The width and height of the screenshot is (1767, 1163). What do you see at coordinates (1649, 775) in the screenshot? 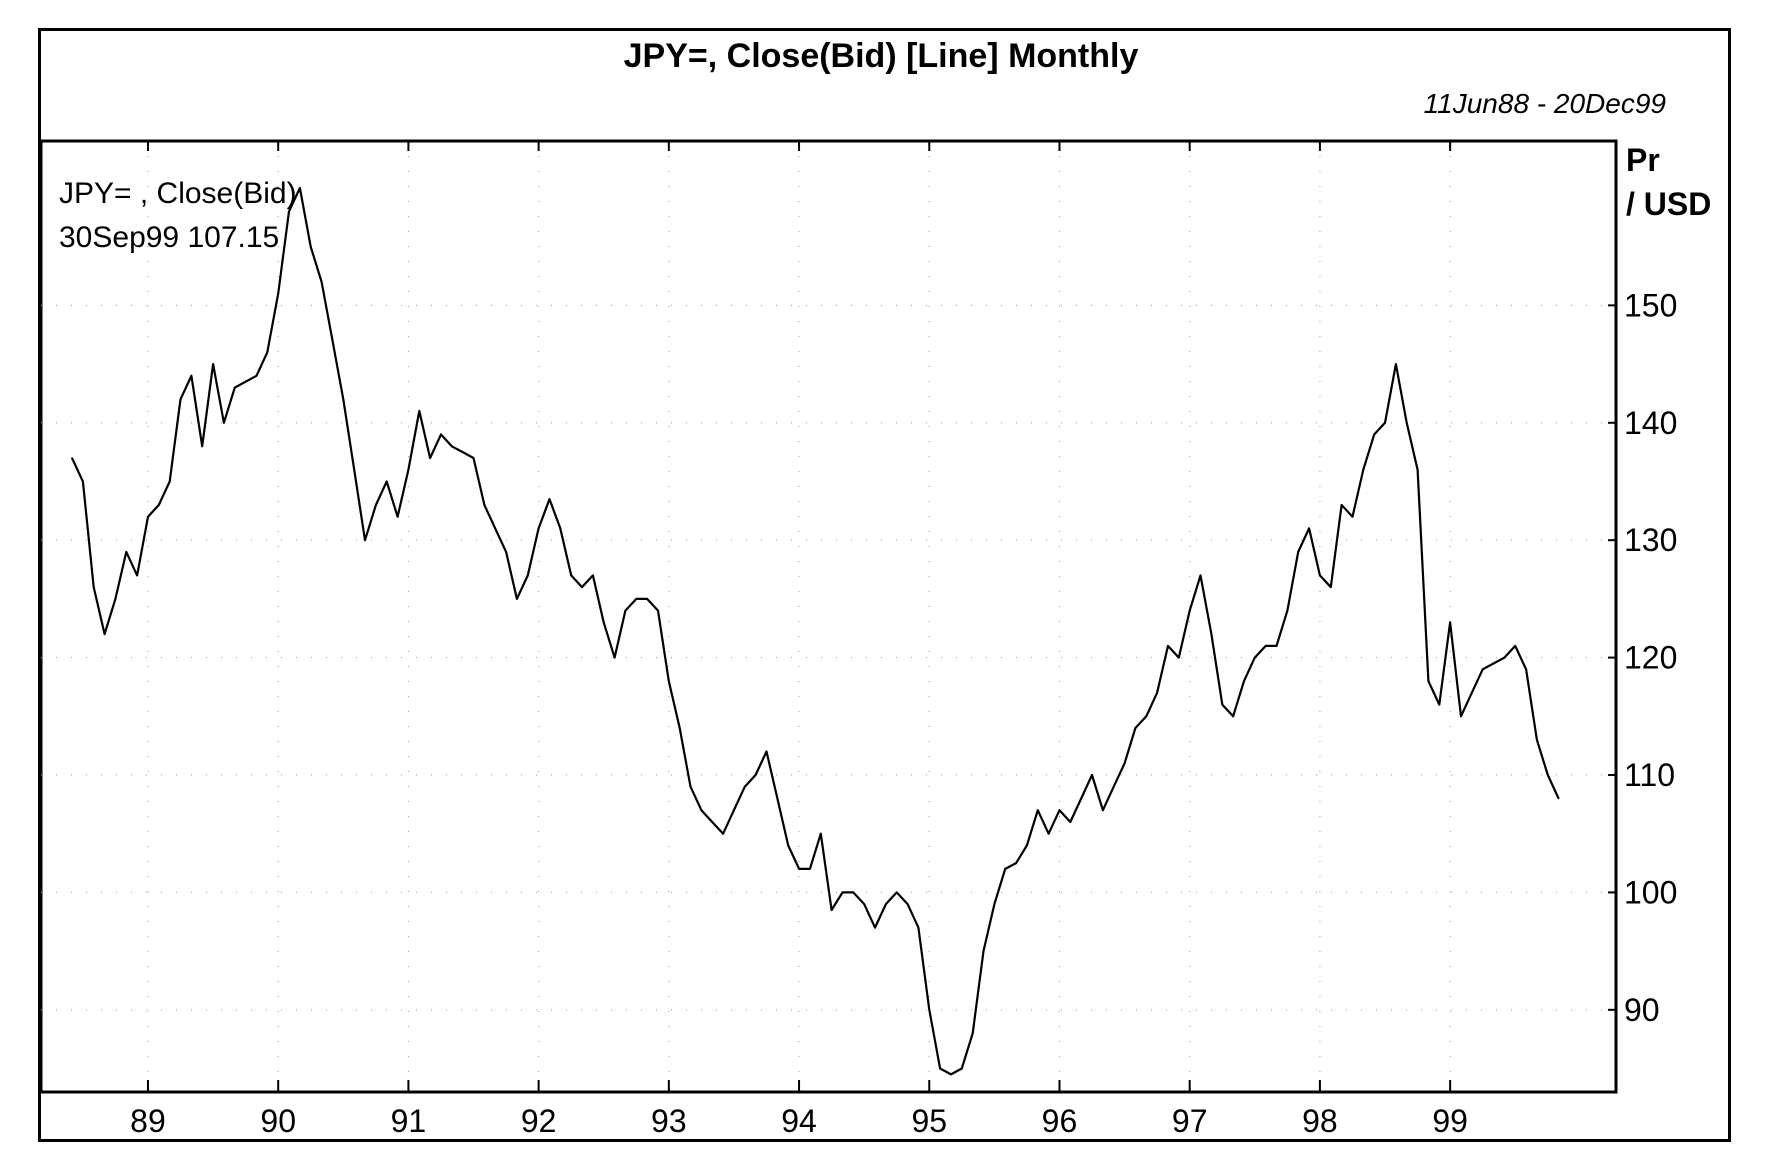
I see `y-tick-label: 110` at bounding box center [1649, 775].